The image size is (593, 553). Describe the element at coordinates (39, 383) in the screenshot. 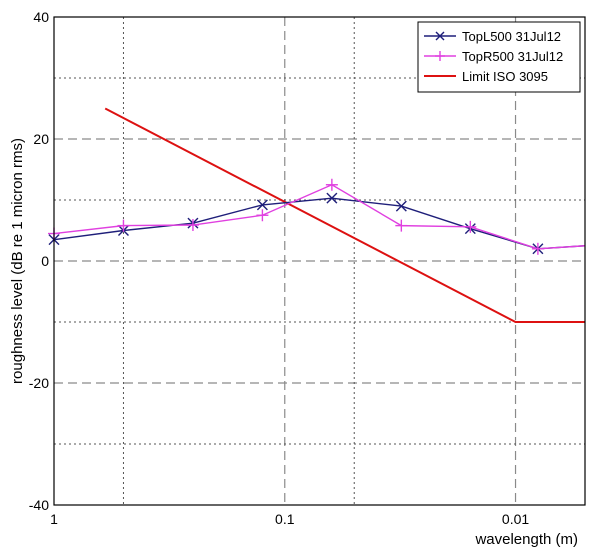

I see `y-tick-label: -20` at that location.